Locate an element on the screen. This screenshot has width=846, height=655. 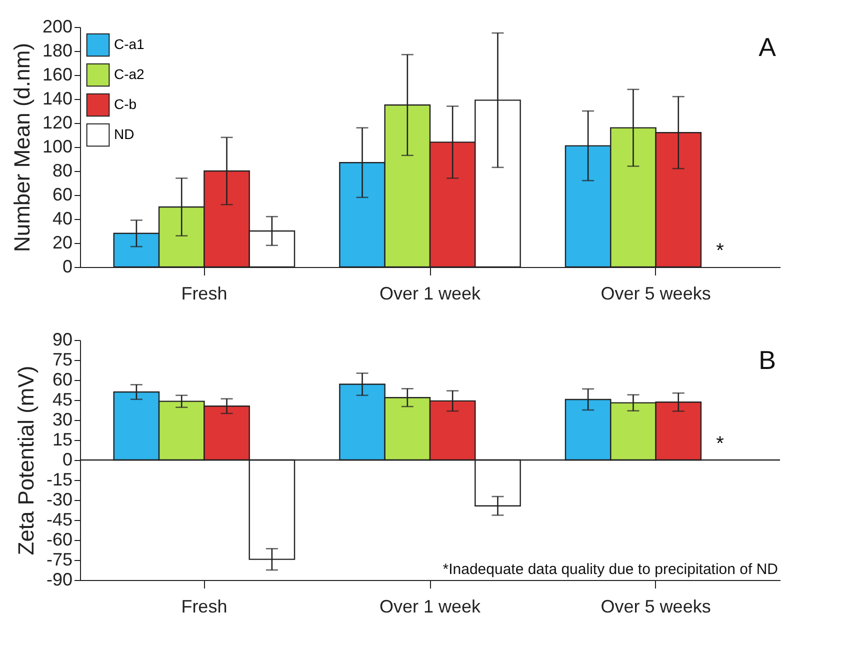
y-tick-label: 200 is located at coordinates (57, 26).